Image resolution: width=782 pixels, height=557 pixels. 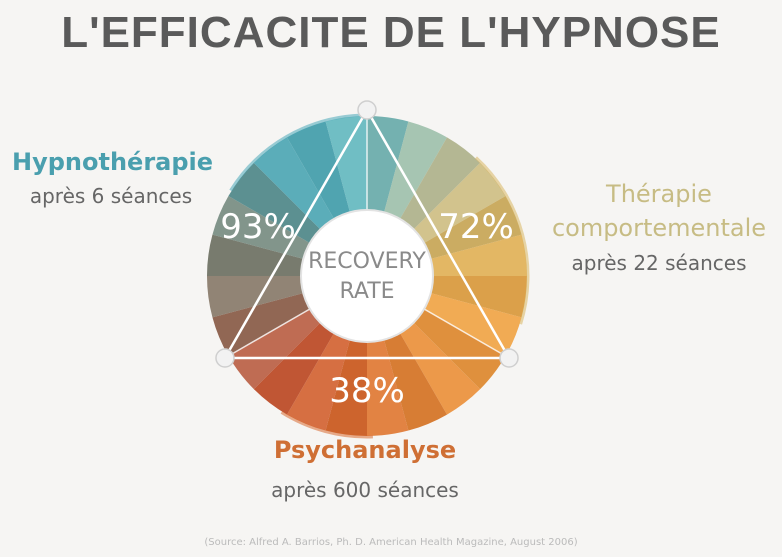 What do you see at coordinates (659, 194) in the screenshot?
I see `legend-name-therapie-line-1: Thérapie` at bounding box center [659, 194].